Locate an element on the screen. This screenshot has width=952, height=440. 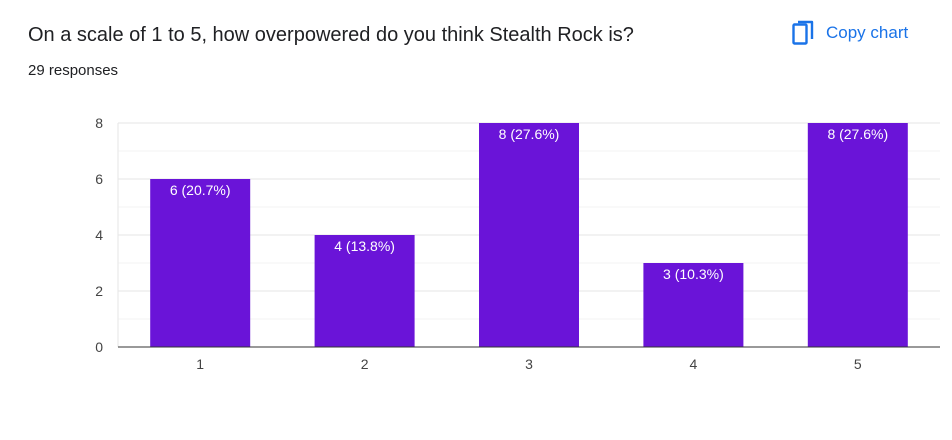
response-count: 29 responses is located at coordinates (73, 70).